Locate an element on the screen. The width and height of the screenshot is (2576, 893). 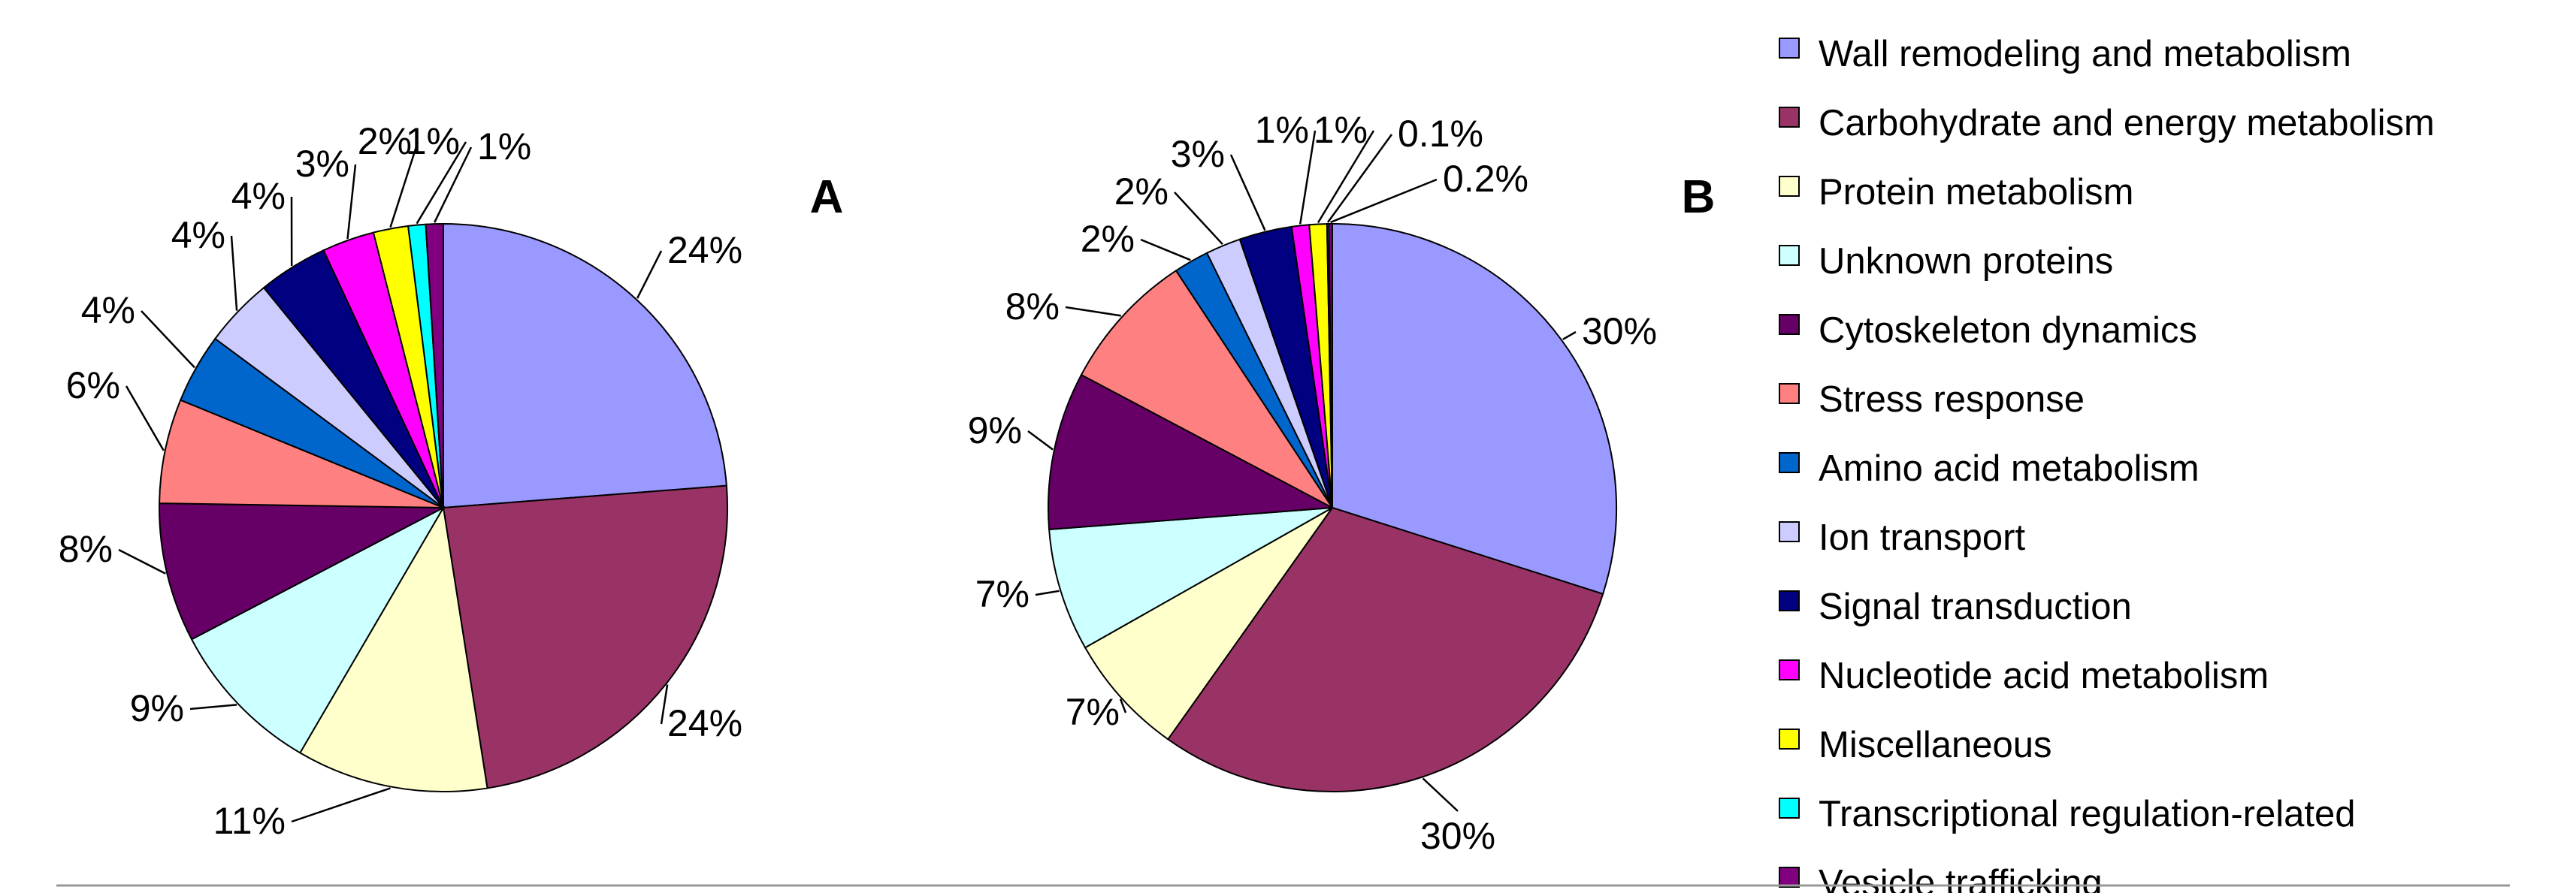
legend-label-5: Cytoskeleton dynamics is located at coordinates (2008, 330).